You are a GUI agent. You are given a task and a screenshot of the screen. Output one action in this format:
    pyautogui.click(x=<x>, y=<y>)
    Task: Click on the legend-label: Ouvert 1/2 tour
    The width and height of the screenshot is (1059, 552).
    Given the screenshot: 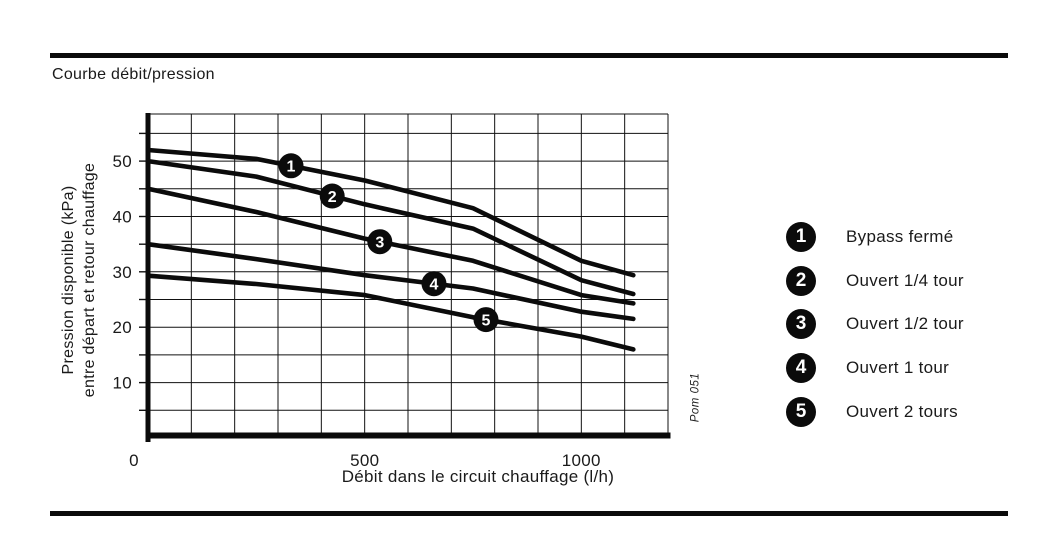 What is the action you would take?
    pyautogui.click(x=905, y=324)
    